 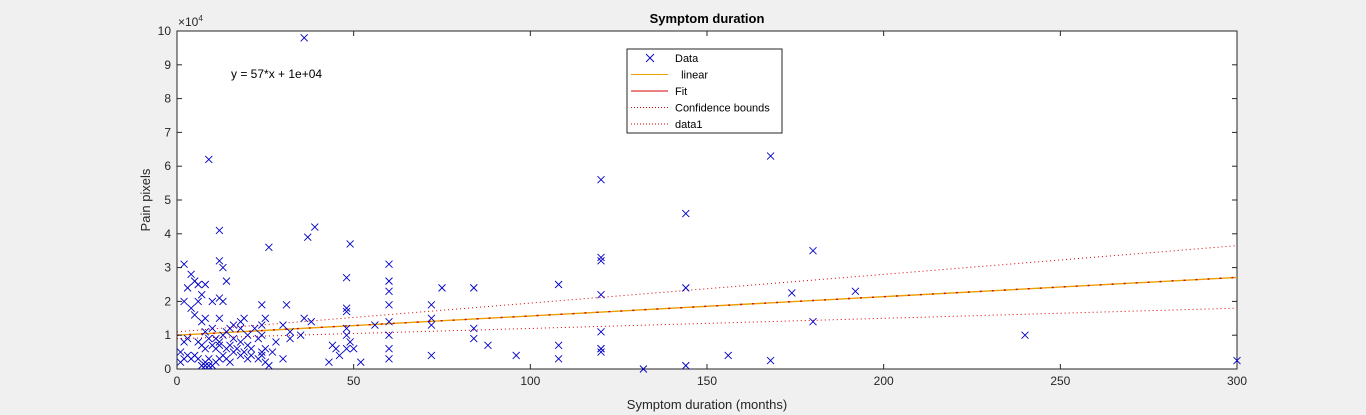 What do you see at coordinates (700, 109) in the screenshot?
I see `legend-entry: Confidence bounds` at bounding box center [700, 109].